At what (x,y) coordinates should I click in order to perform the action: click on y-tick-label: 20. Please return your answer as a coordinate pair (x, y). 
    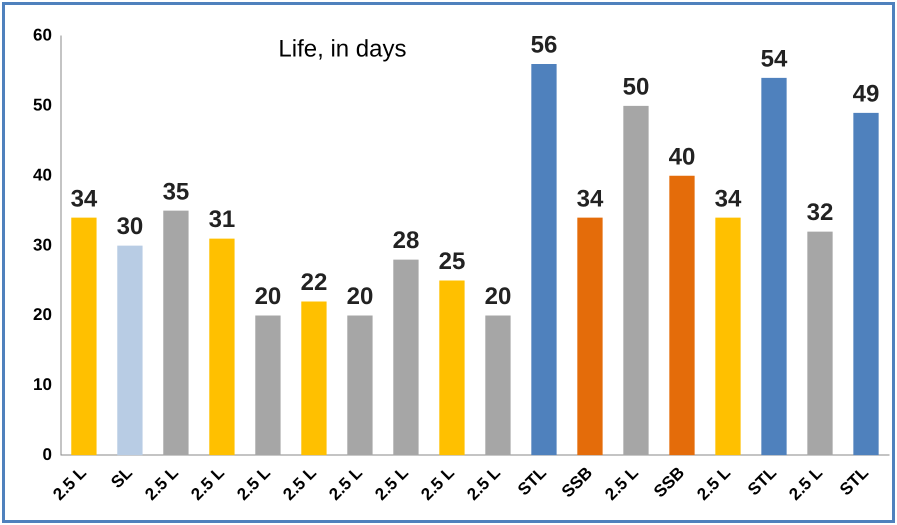
    Looking at the image, I should click on (42, 314).